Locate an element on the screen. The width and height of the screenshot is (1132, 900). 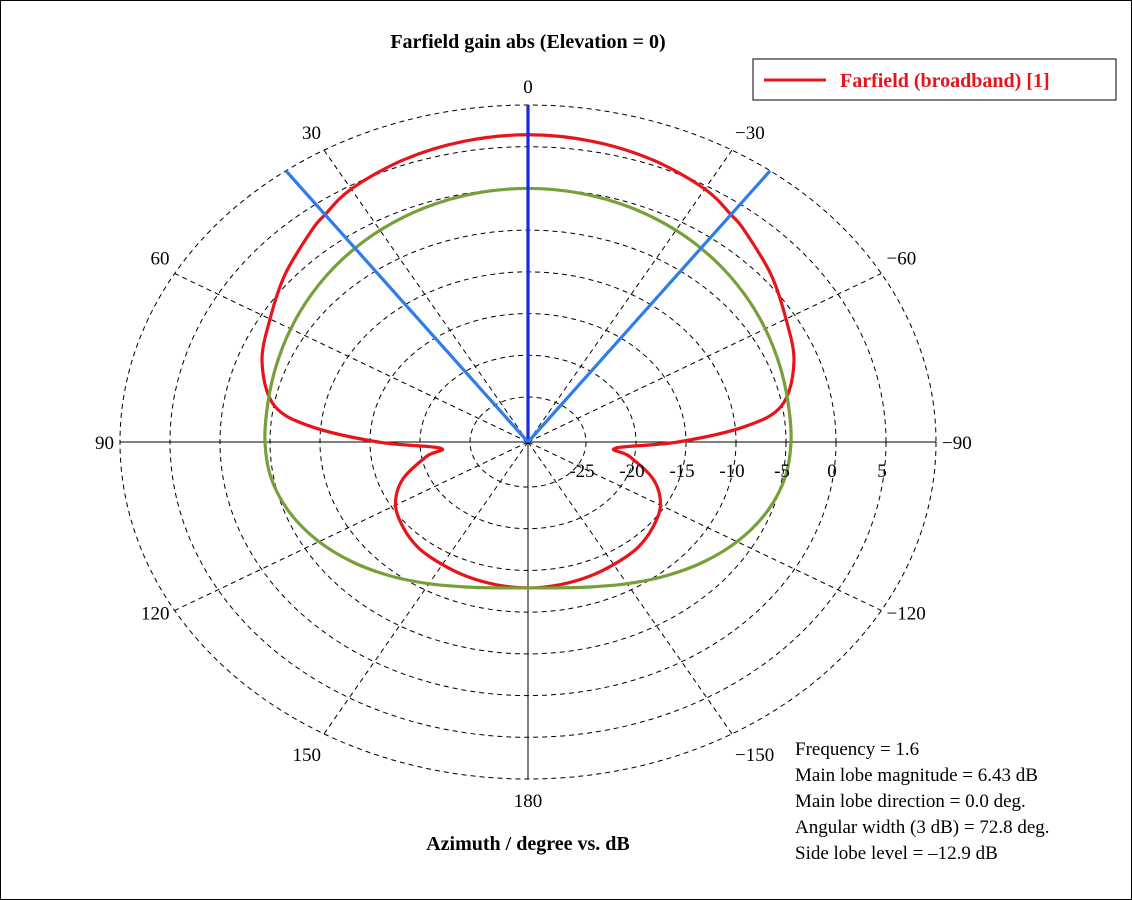
radial-tick-label: -25 is located at coordinates (581, 471).